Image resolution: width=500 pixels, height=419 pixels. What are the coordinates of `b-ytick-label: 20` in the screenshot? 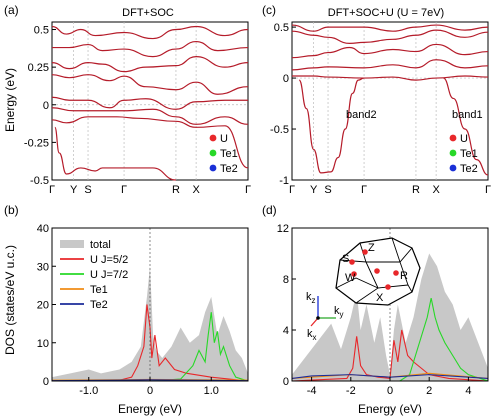 It's located at (43, 306).